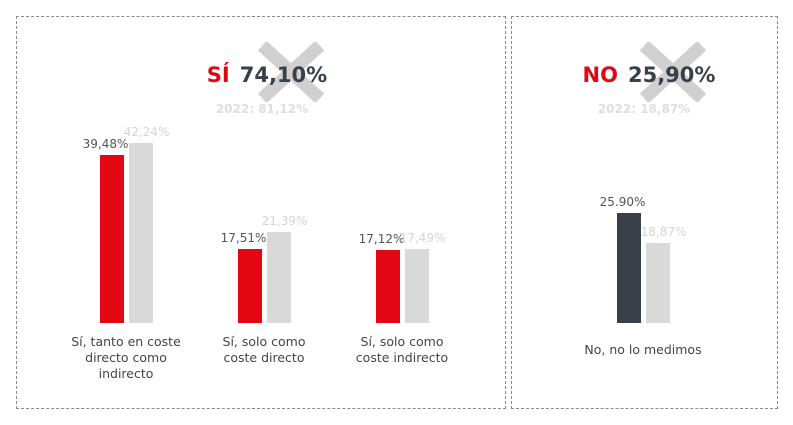  I want to click on value-label: 42,24%, so click(146, 132).